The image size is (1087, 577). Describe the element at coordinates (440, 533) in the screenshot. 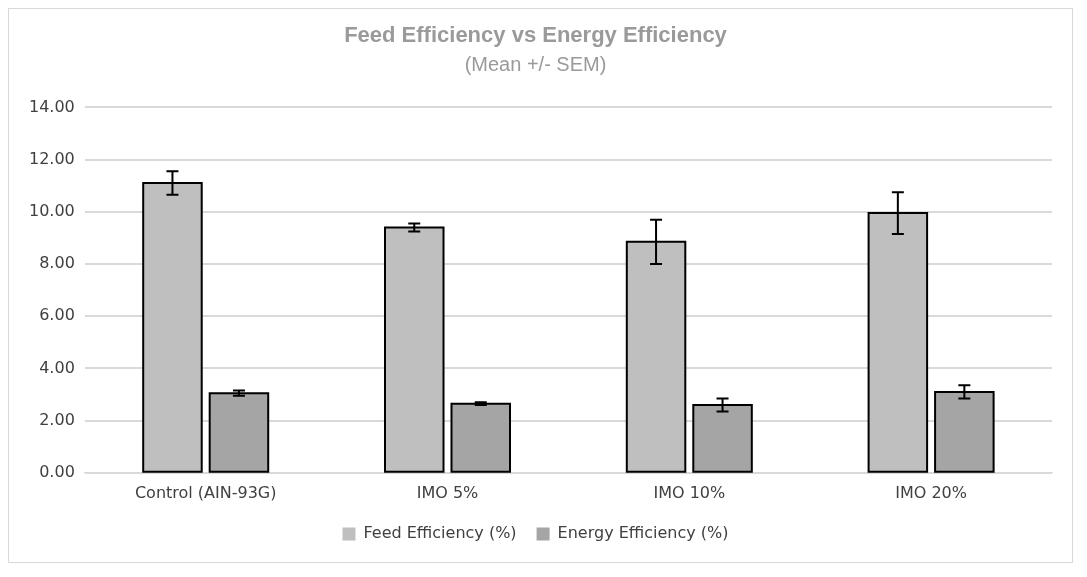

I see `legend-label: Feed Efficiency (%)` at that location.